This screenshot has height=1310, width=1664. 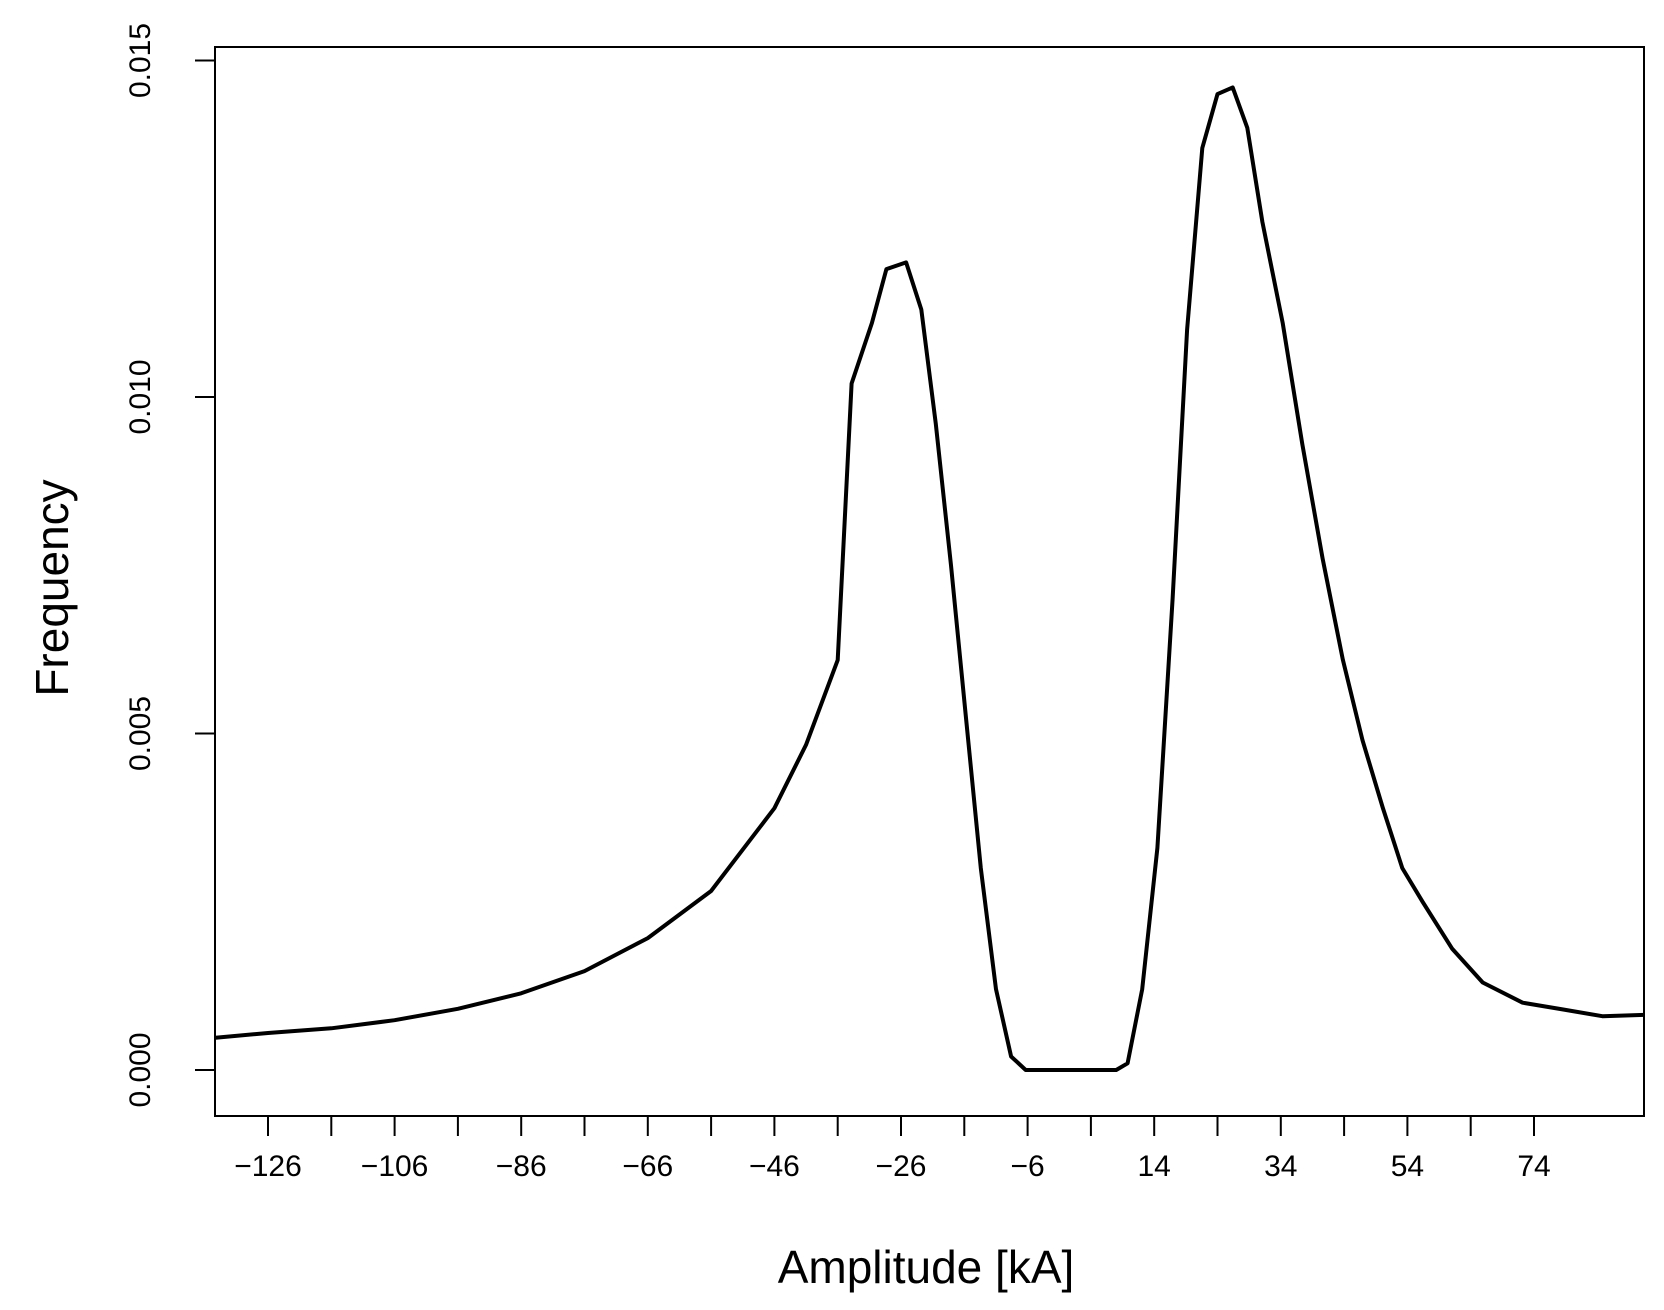 What do you see at coordinates (1407, 1166) in the screenshot?
I see `x-tick-label: 54` at bounding box center [1407, 1166].